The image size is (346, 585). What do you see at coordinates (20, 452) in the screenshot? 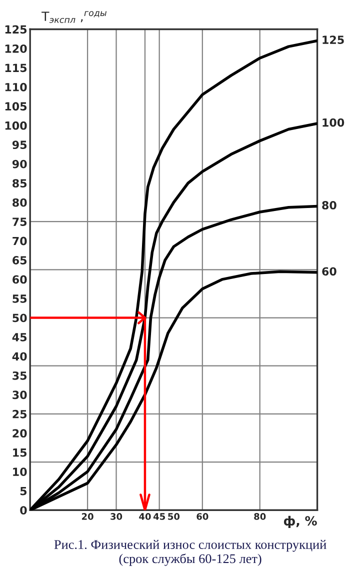
I see `y-tick-label: 15` at bounding box center [20, 452].